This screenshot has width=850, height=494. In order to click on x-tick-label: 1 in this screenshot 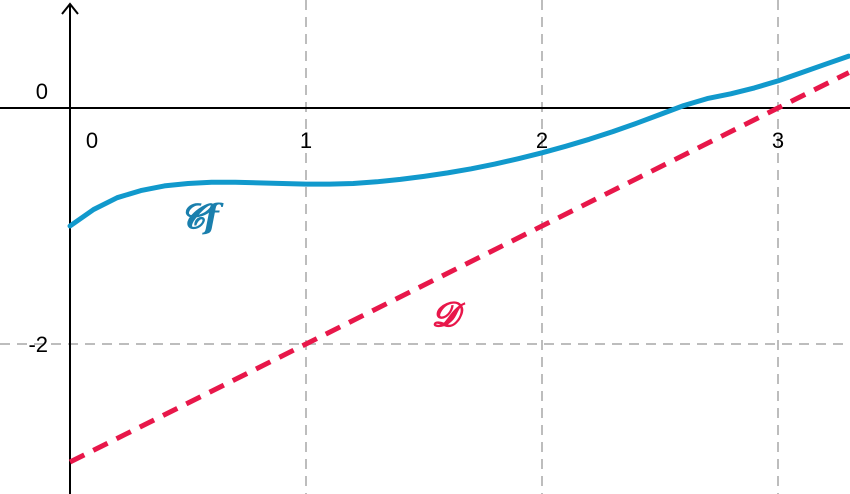, I will do `click(306, 140)`.